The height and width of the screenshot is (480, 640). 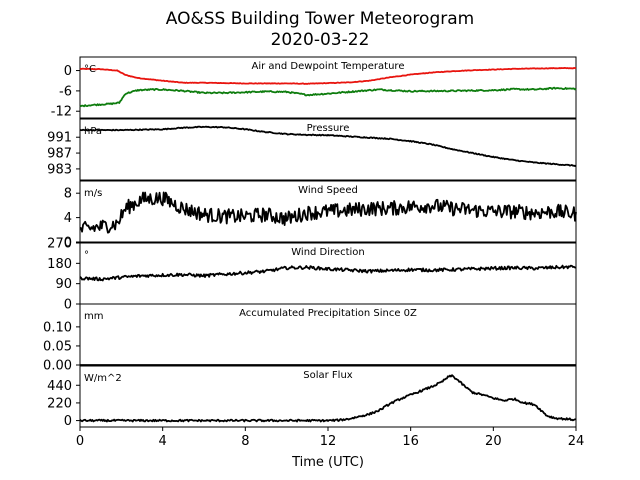 I want to click on panel-unit-wind_speed: m/s, so click(x=93, y=193).